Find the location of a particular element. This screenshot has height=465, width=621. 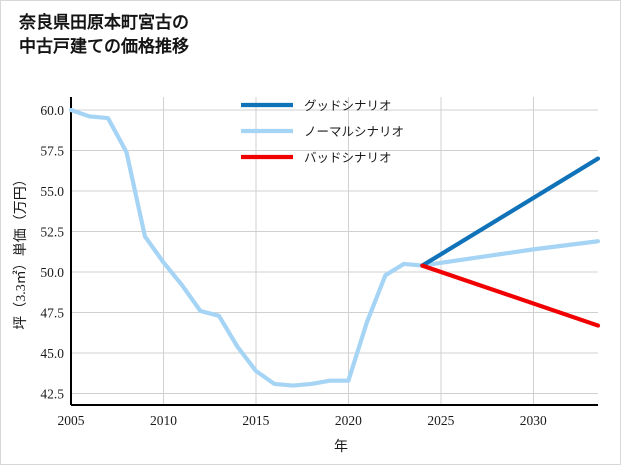

y-tick-label: 42.5 is located at coordinates (52, 394).